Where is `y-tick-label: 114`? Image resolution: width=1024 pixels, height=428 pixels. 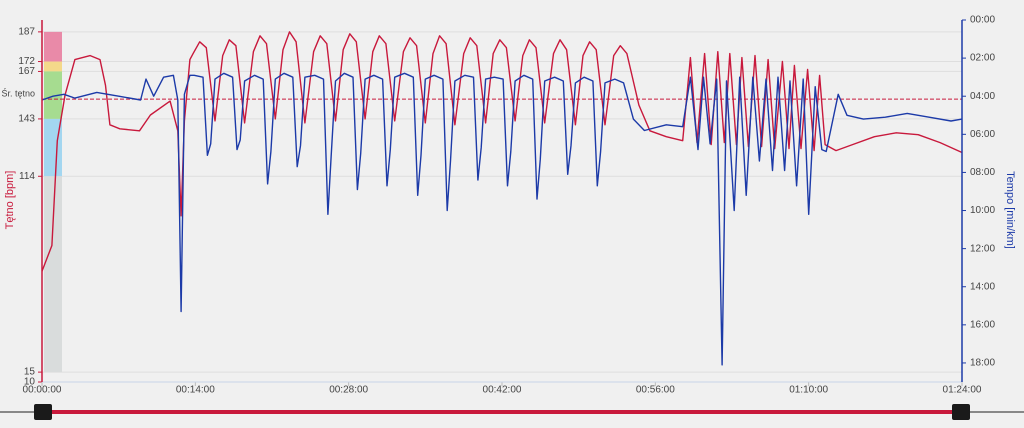
y-tick-label: 114 is located at coordinates (27, 176).